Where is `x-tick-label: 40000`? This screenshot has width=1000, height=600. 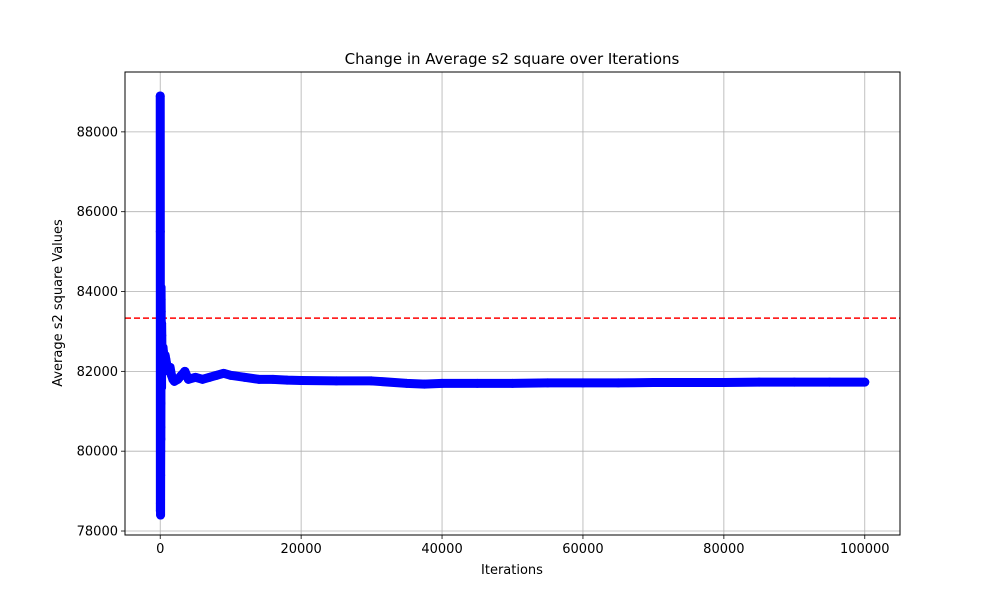 x-tick-label: 40000 is located at coordinates (441, 549).